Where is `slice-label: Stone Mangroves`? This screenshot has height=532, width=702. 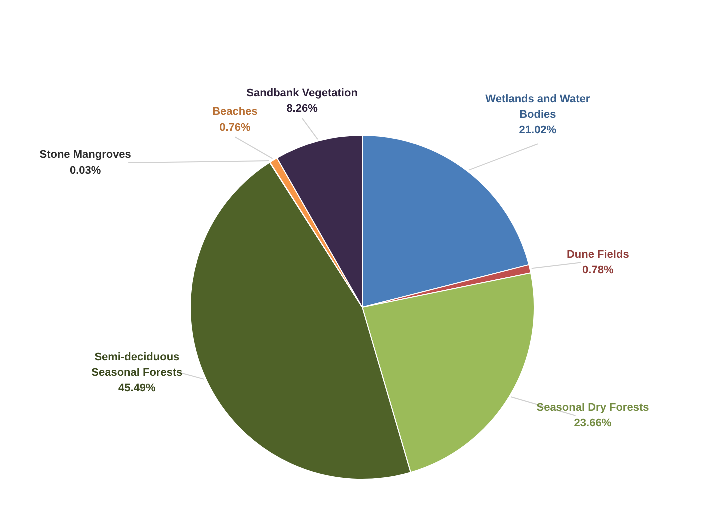
slice-label: Stone Mangroves is located at coordinates (86, 155).